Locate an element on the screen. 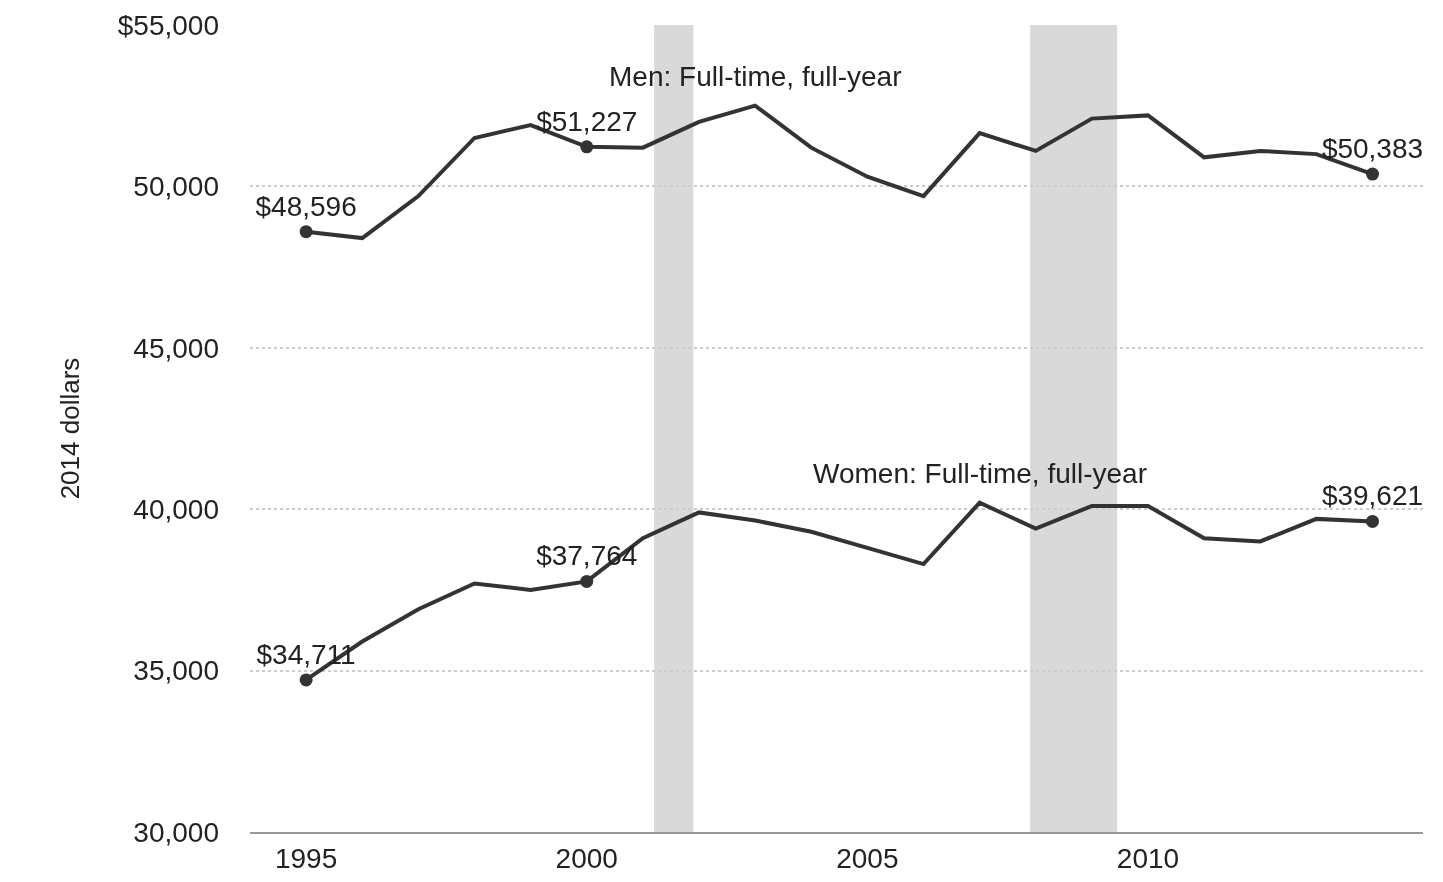  y-tick-label: 35,000 is located at coordinates (176, 671).